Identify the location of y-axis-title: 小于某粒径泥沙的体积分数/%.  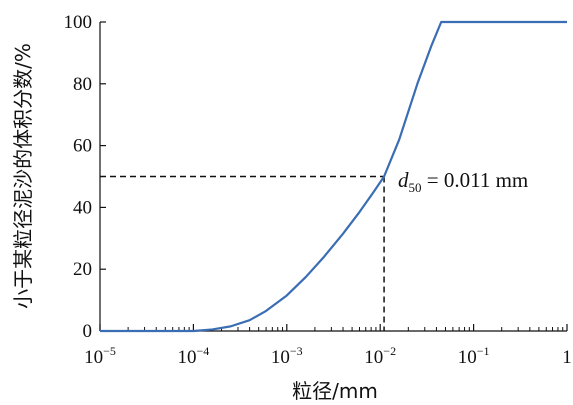
(23, 176).